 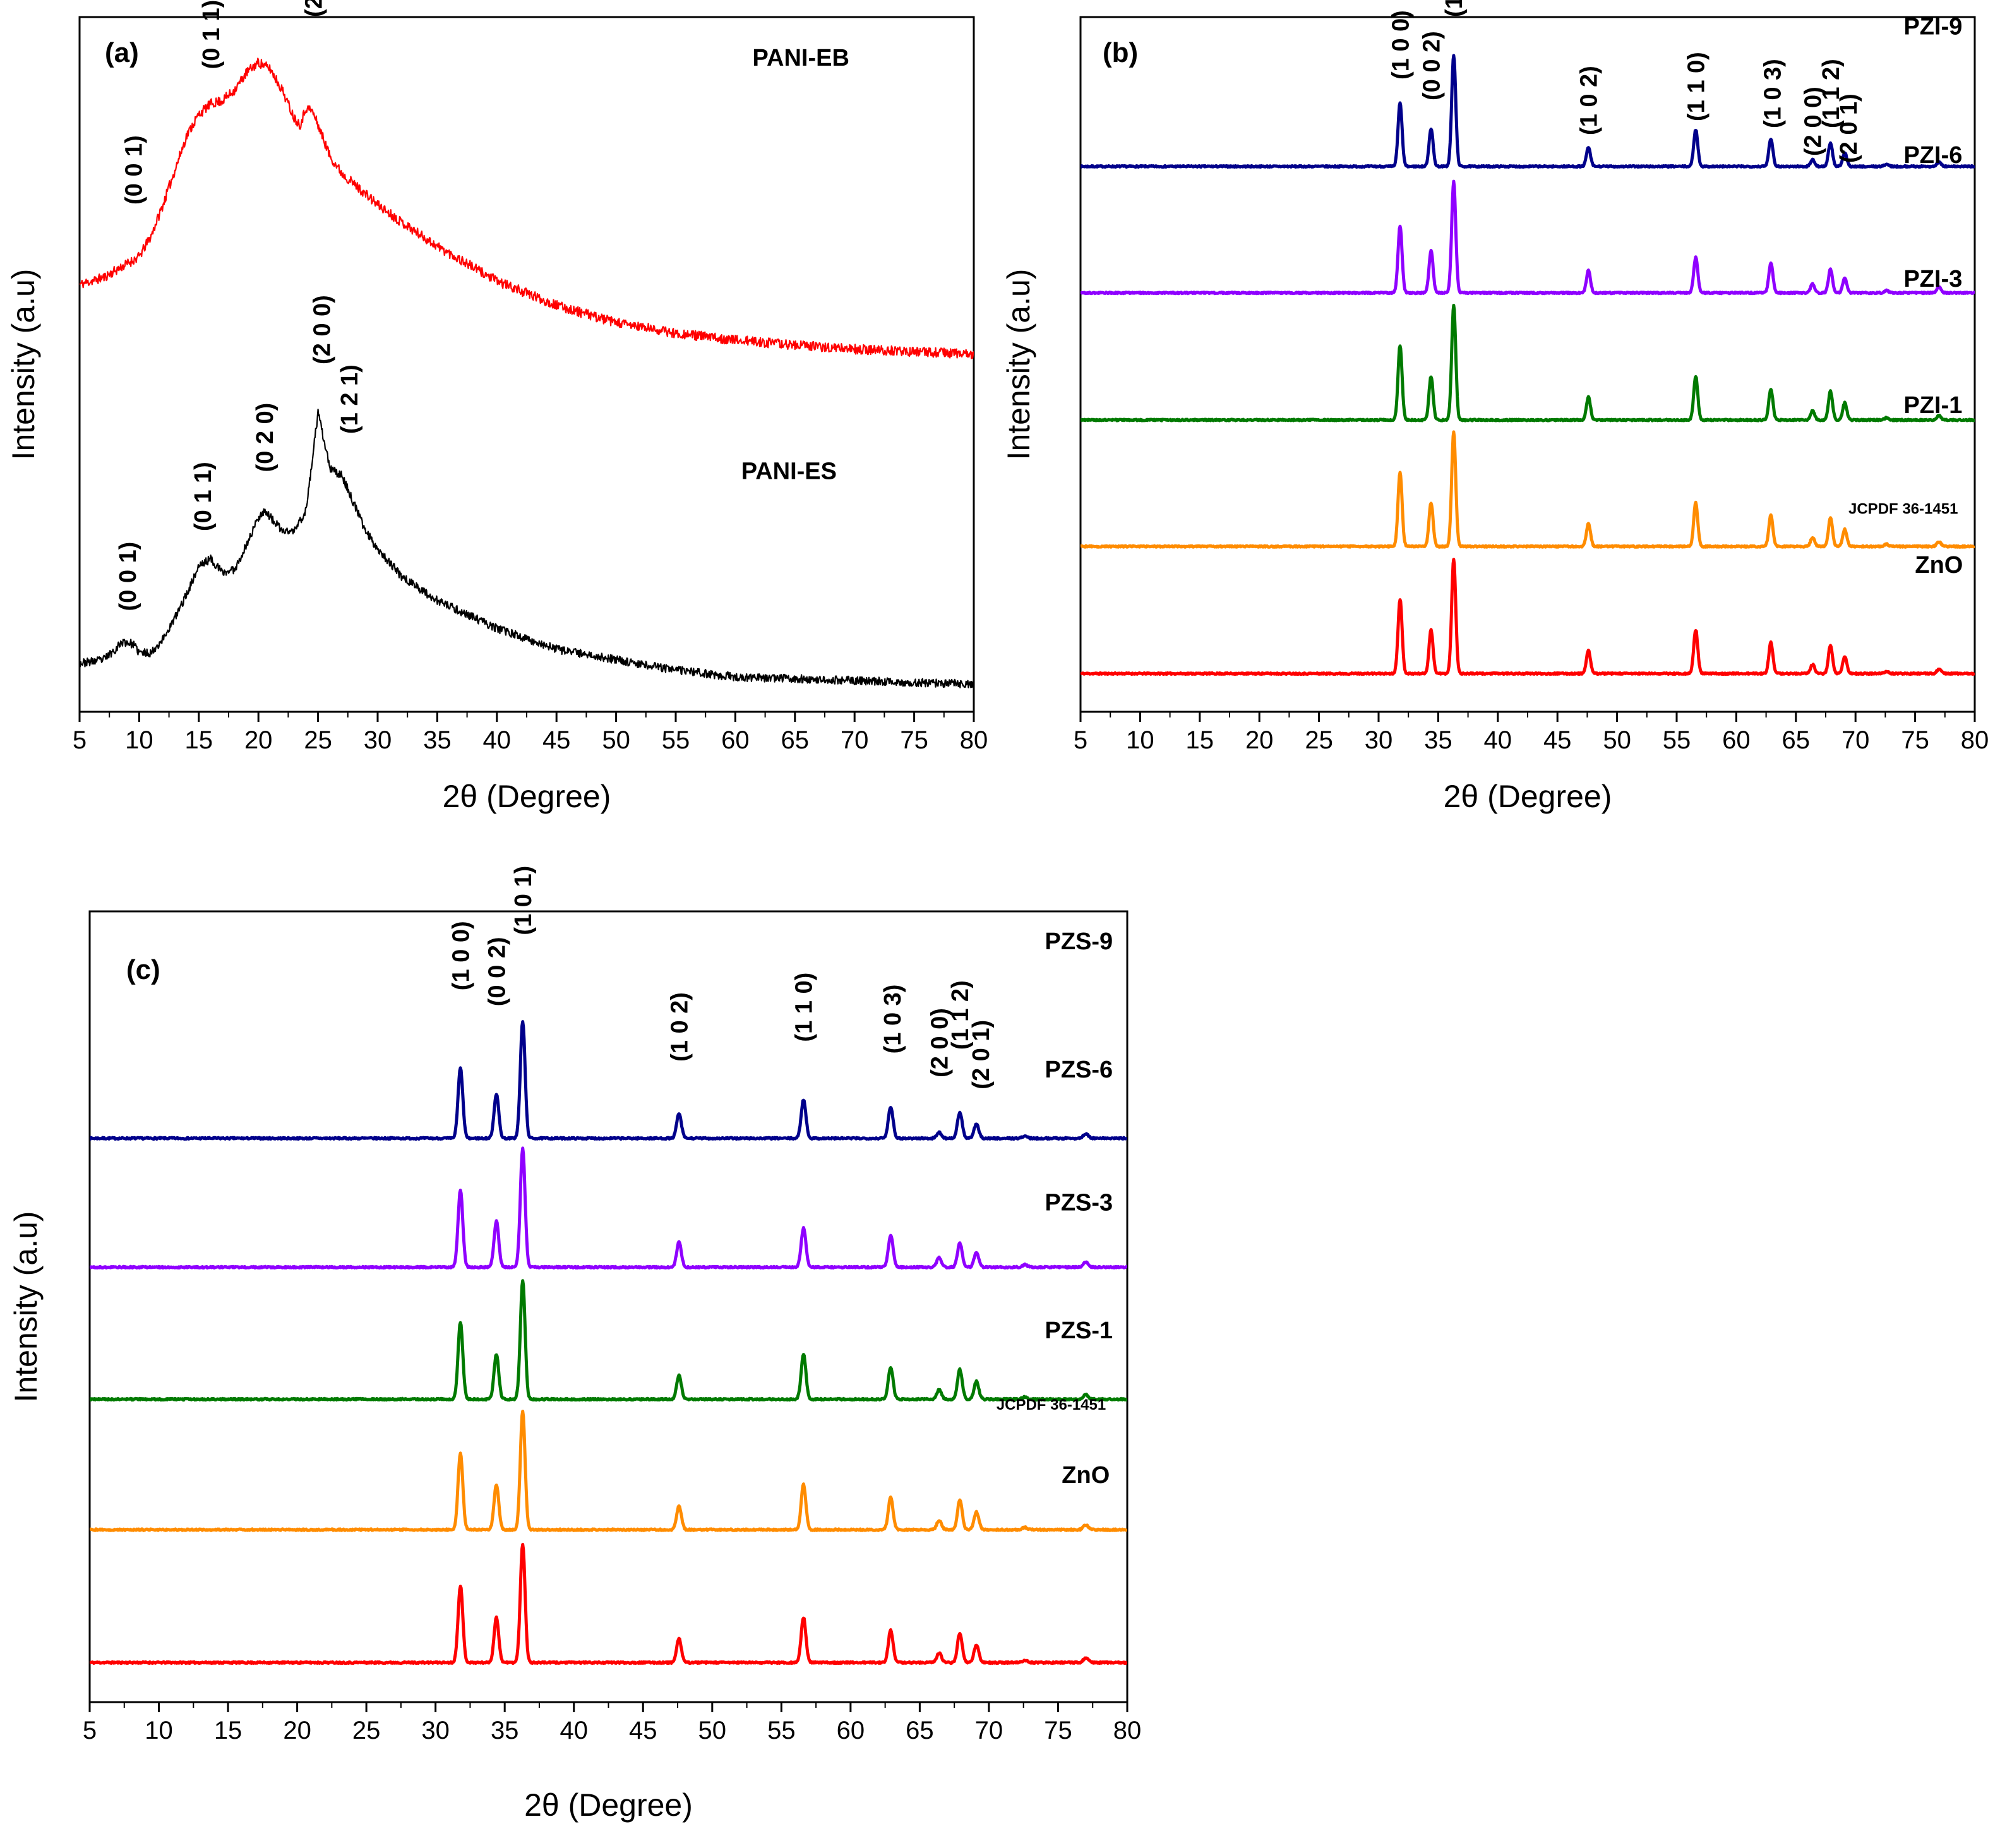 I want to click on series-line-pani-es, so click(x=527, y=548).